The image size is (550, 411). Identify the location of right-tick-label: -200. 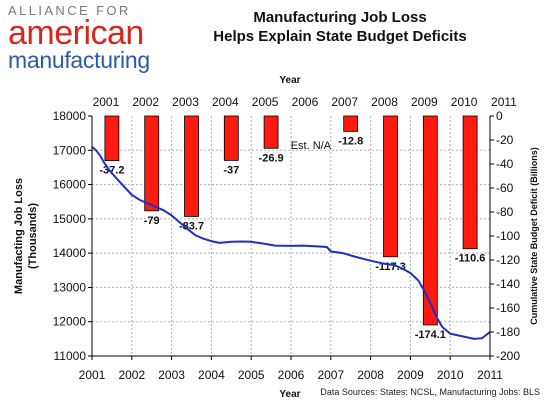
(508, 356).